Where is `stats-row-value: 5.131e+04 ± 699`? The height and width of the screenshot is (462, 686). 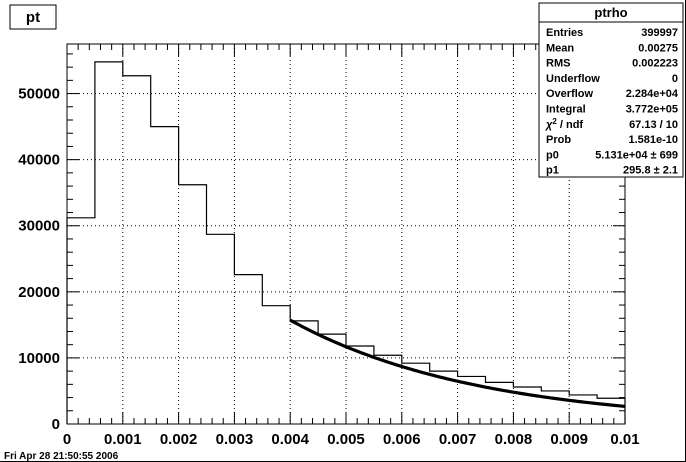 stats-row-value: 5.131e+04 ± 699 is located at coordinates (636, 155).